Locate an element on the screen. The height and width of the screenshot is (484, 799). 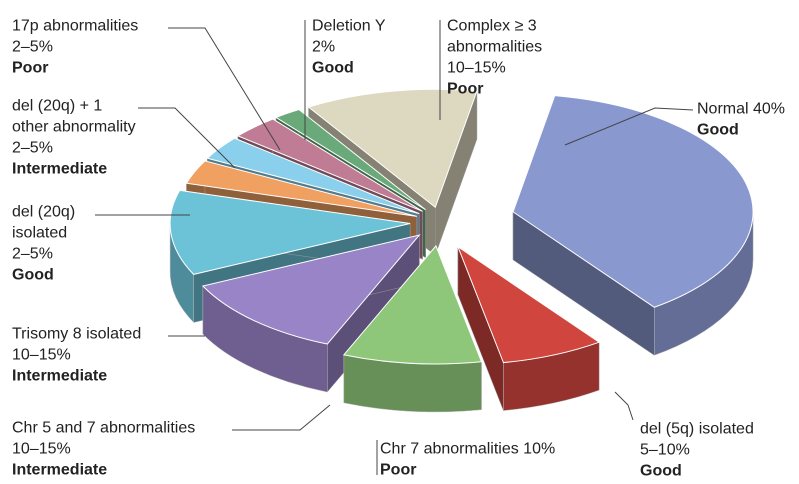
slice-label: Trisomy 8 isolated is located at coordinates (76, 333).